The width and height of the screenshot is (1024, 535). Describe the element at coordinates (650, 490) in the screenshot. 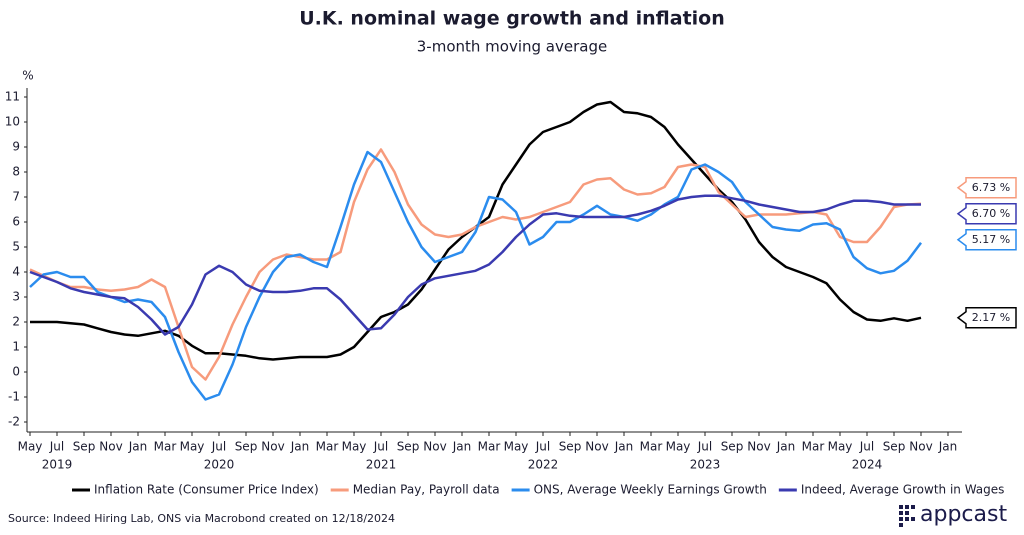

I see `legend-label: ONS, Average Weekly Earnings Growth` at that location.